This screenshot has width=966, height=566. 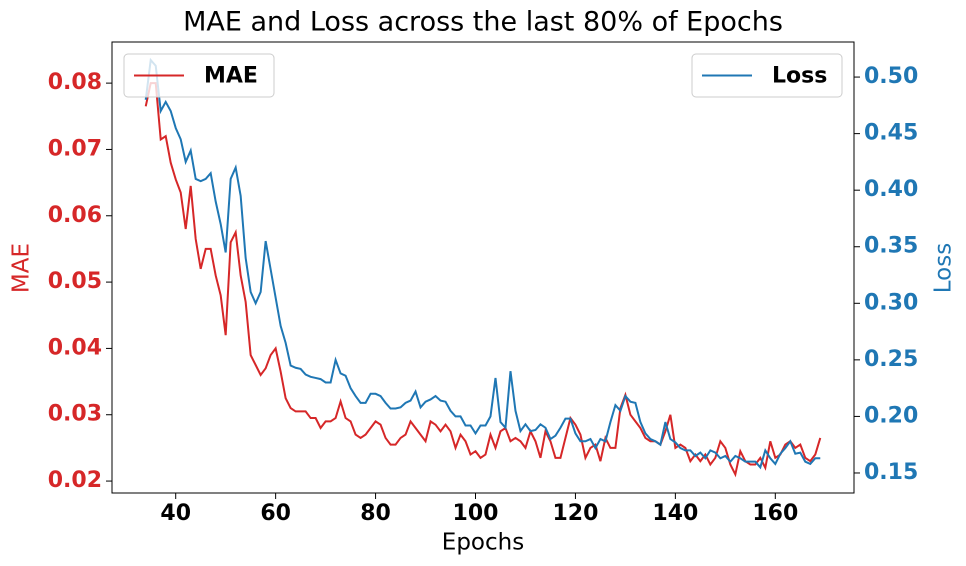 I want to click on y-axis-label: MAE, so click(x=22, y=268).